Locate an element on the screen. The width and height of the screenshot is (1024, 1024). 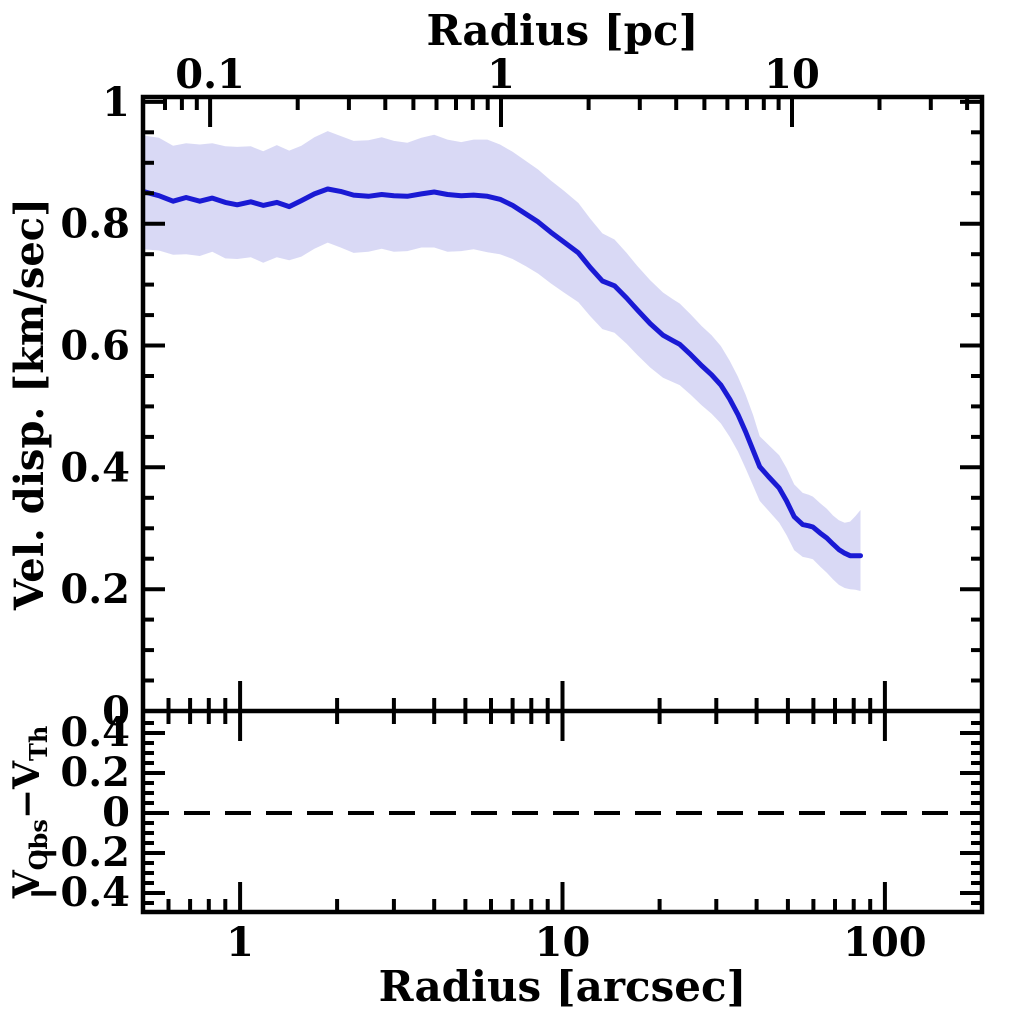
top-axis-title: Radius [pc] is located at coordinates (562, 30).